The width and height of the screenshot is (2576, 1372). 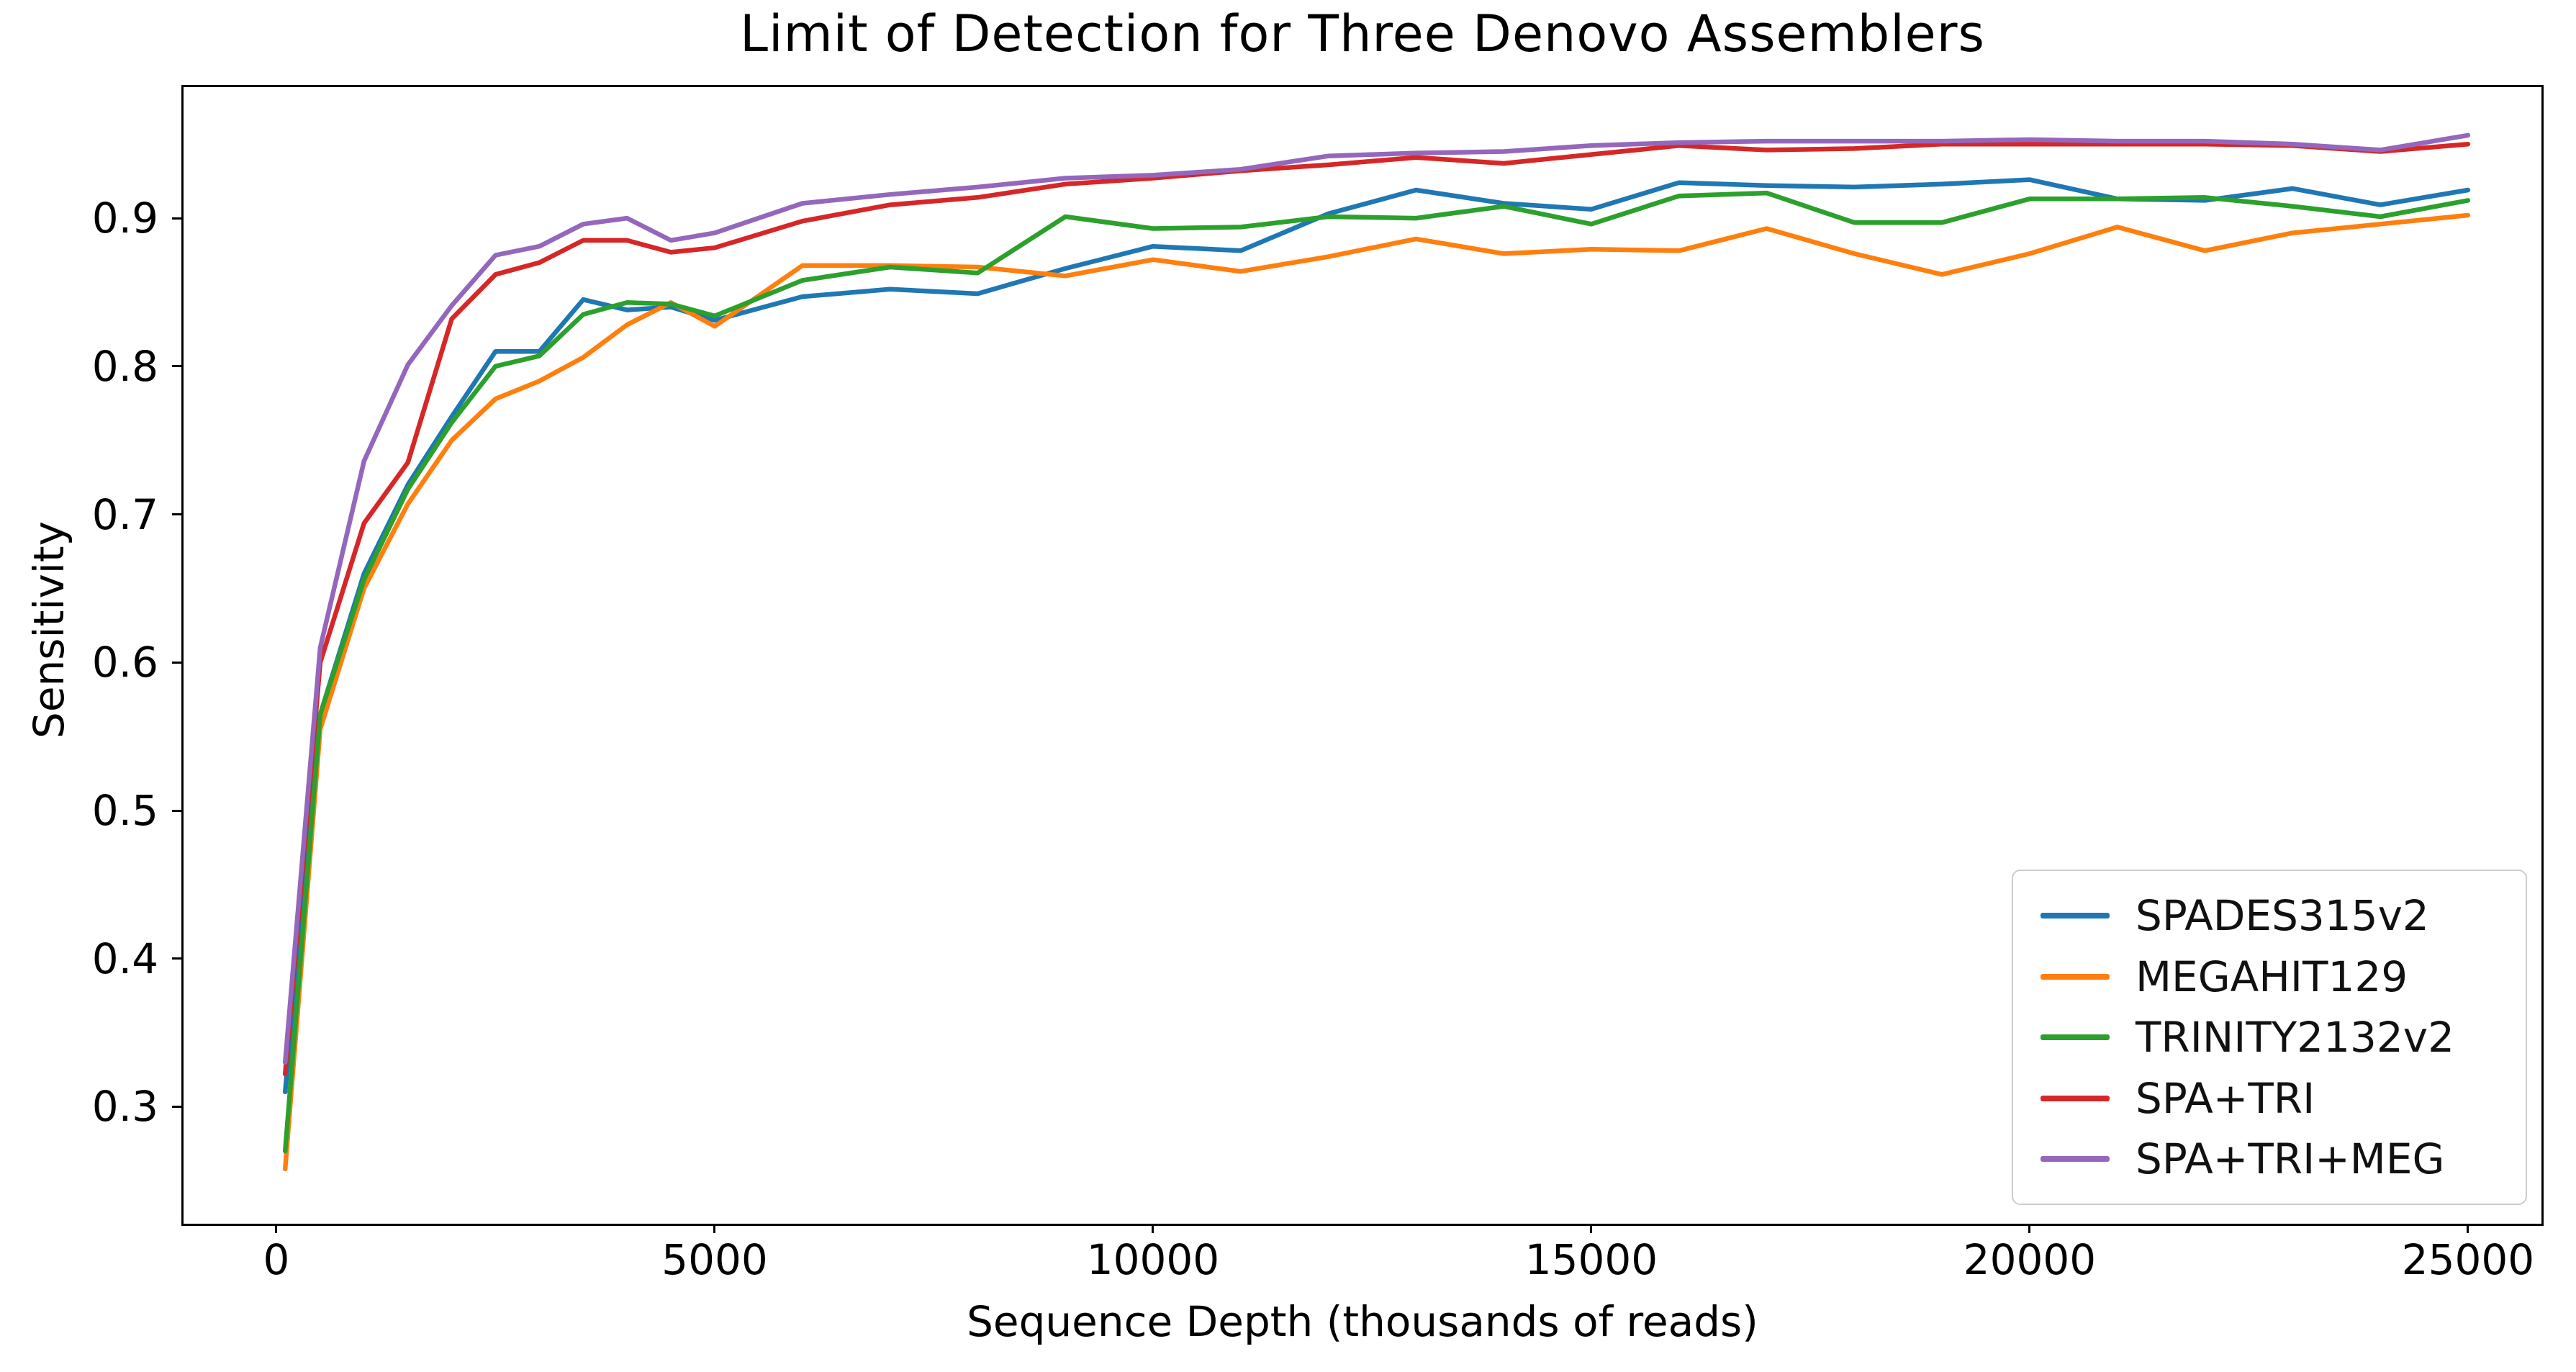 What do you see at coordinates (2075, 1037) in the screenshot?
I see `legend-line-swatch-trinity` at bounding box center [2075, 1037].